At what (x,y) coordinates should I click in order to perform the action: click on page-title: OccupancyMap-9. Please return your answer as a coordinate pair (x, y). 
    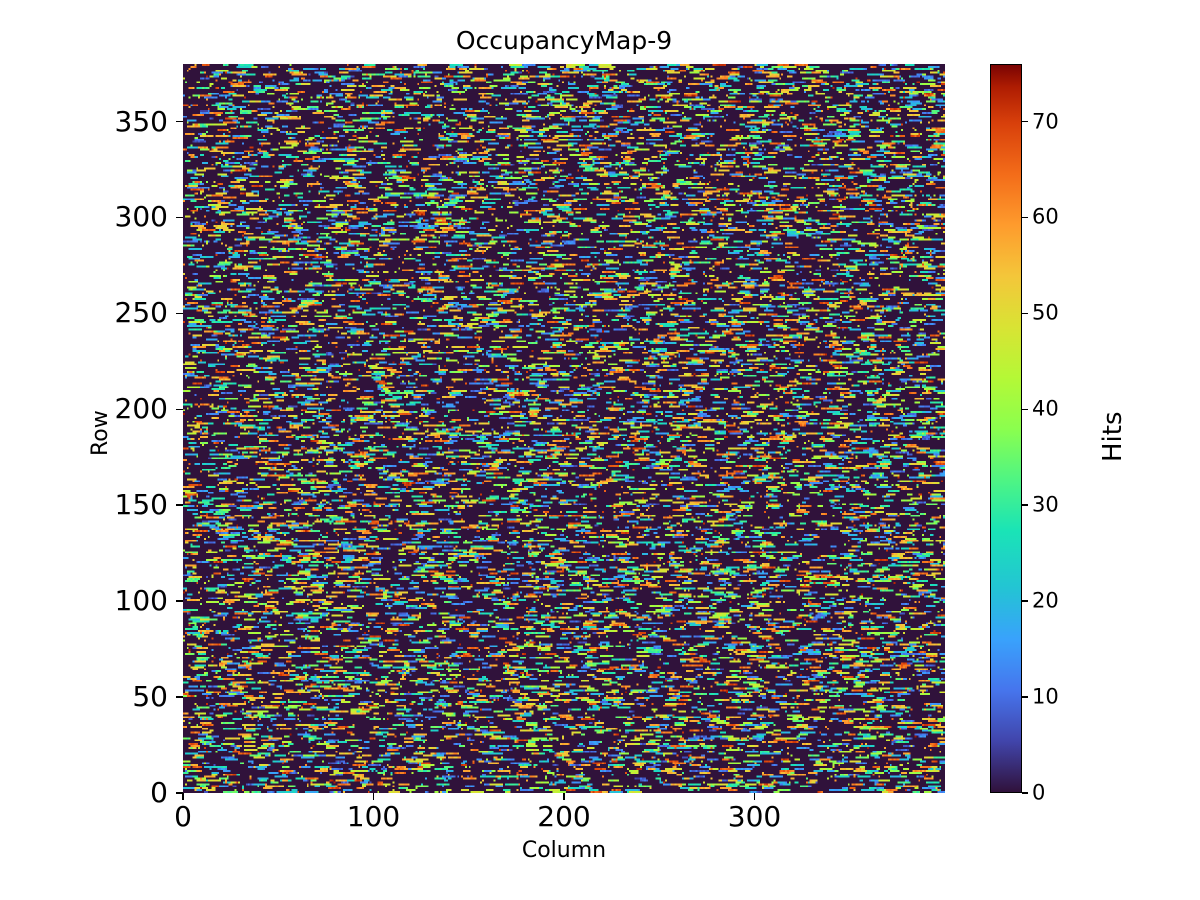
    Looking at the image, I should click on (564, 40).